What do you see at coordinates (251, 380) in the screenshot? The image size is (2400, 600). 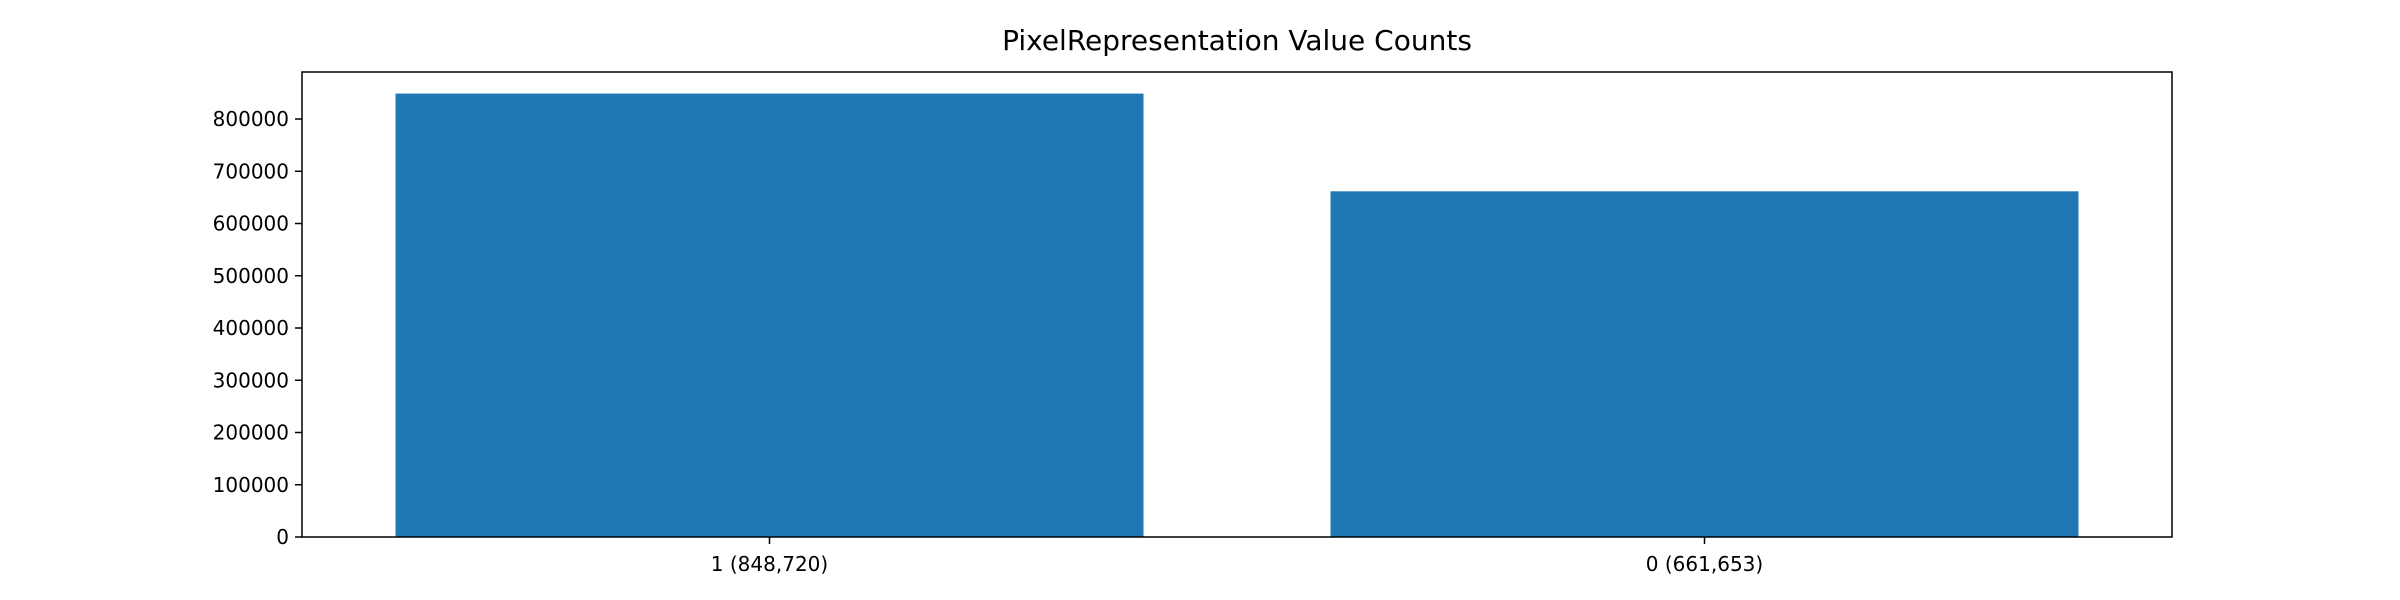 I see `y-tick-label-3: 300000` at bounding box center [251, 380].